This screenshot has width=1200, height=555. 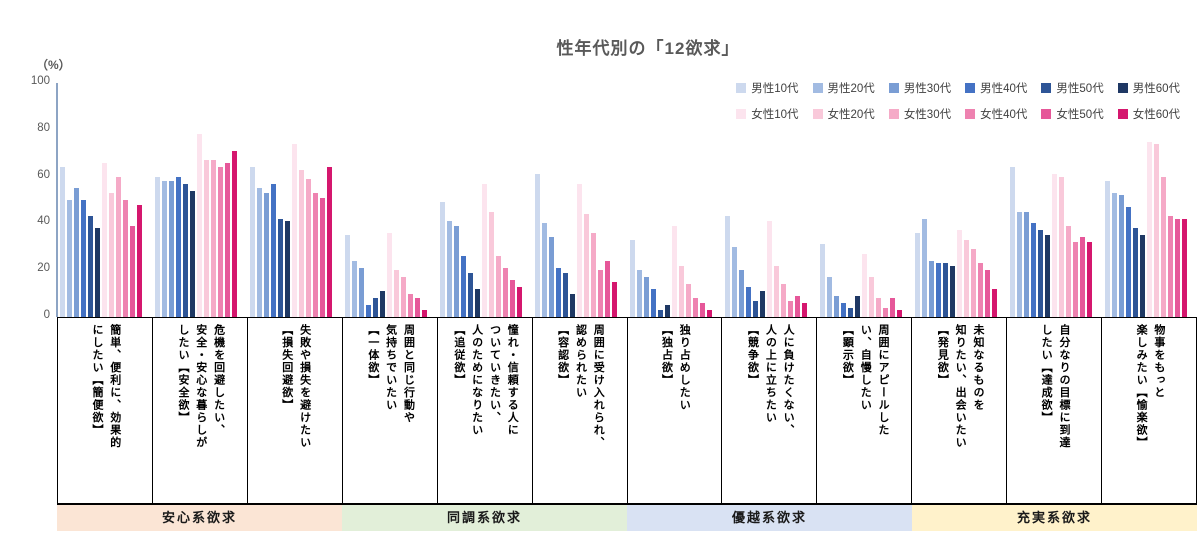 I want to click on band-label: 安心系欲求, so click(x=199, y=518).